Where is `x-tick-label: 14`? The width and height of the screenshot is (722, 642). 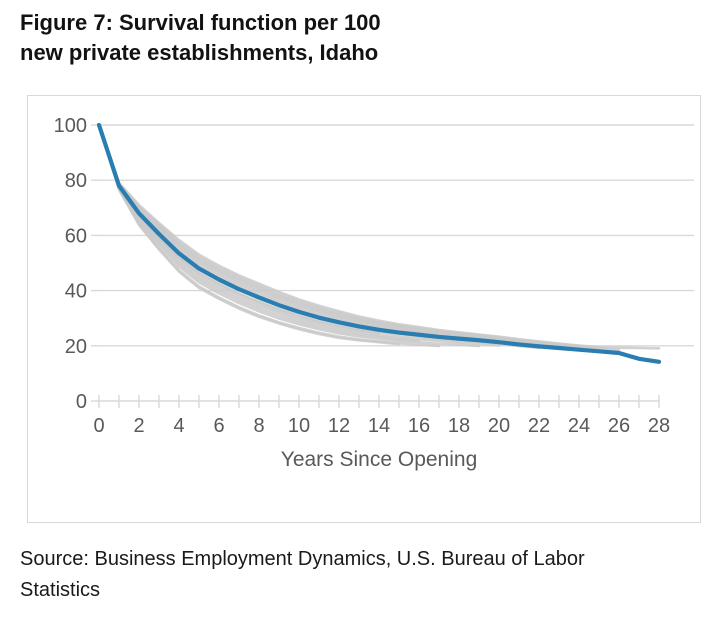 x-tick-label: 14 is located at coordinates (379, 426).